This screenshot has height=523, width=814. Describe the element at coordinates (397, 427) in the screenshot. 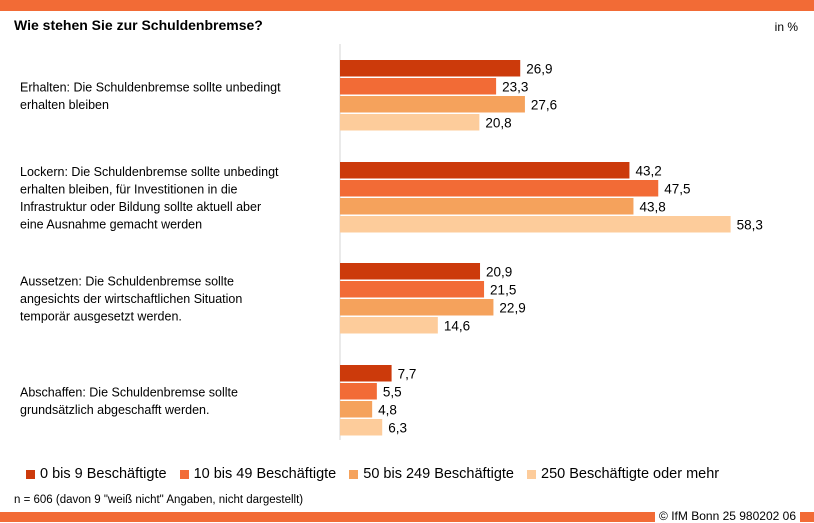

I see `value-label-3-3: 6,3` at that location.